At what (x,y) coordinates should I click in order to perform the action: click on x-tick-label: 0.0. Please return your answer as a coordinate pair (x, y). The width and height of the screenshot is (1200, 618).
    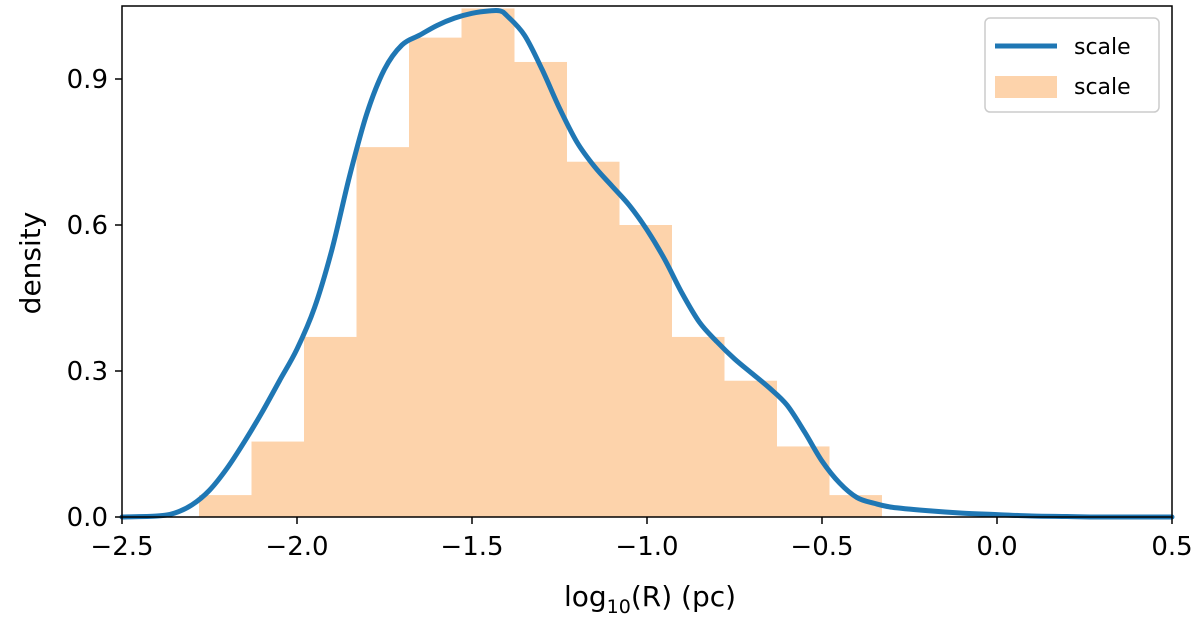
    Looking at the image, I should click on (996, 547).